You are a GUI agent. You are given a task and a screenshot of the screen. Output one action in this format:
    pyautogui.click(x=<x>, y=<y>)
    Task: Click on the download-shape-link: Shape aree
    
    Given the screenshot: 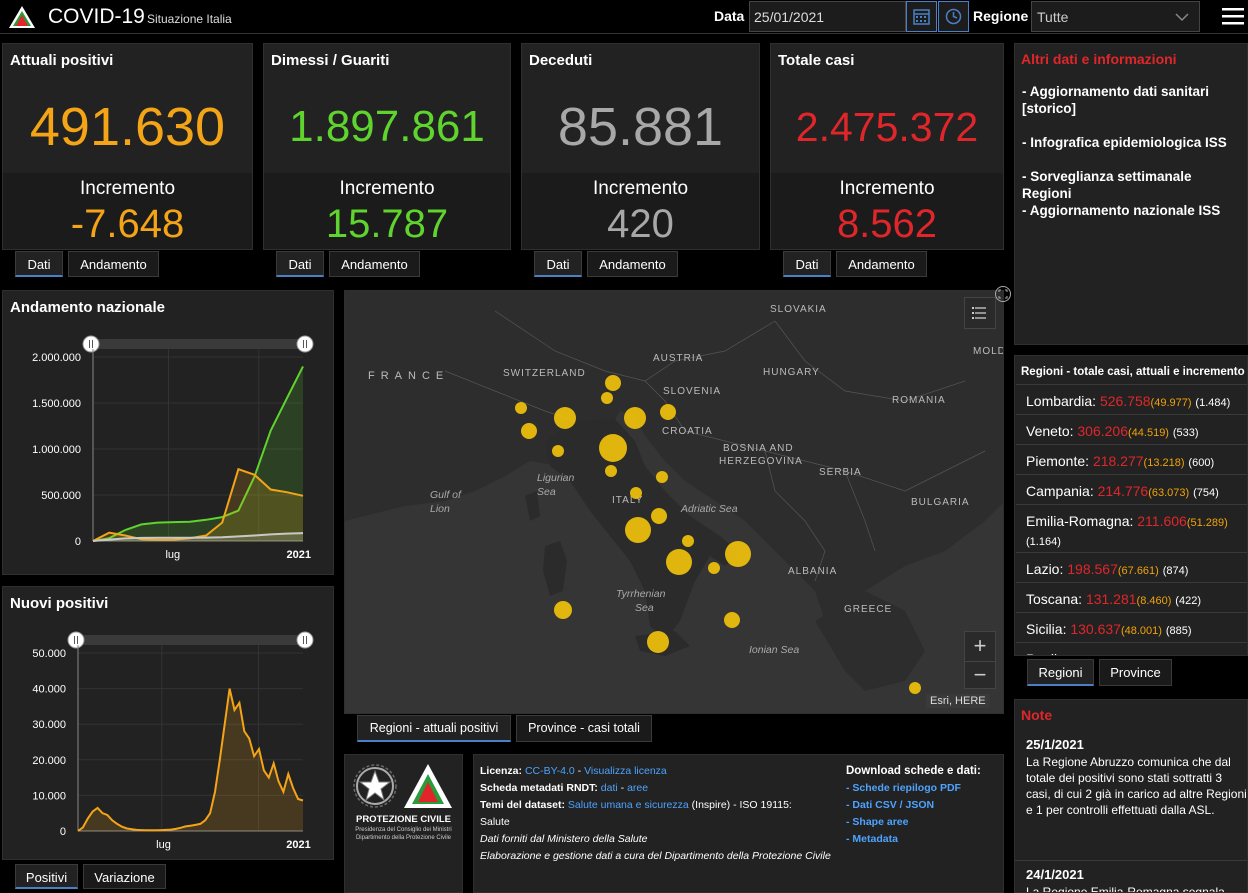 What is the action you would take?
    pyautogui.click(x=880, y=822)
    